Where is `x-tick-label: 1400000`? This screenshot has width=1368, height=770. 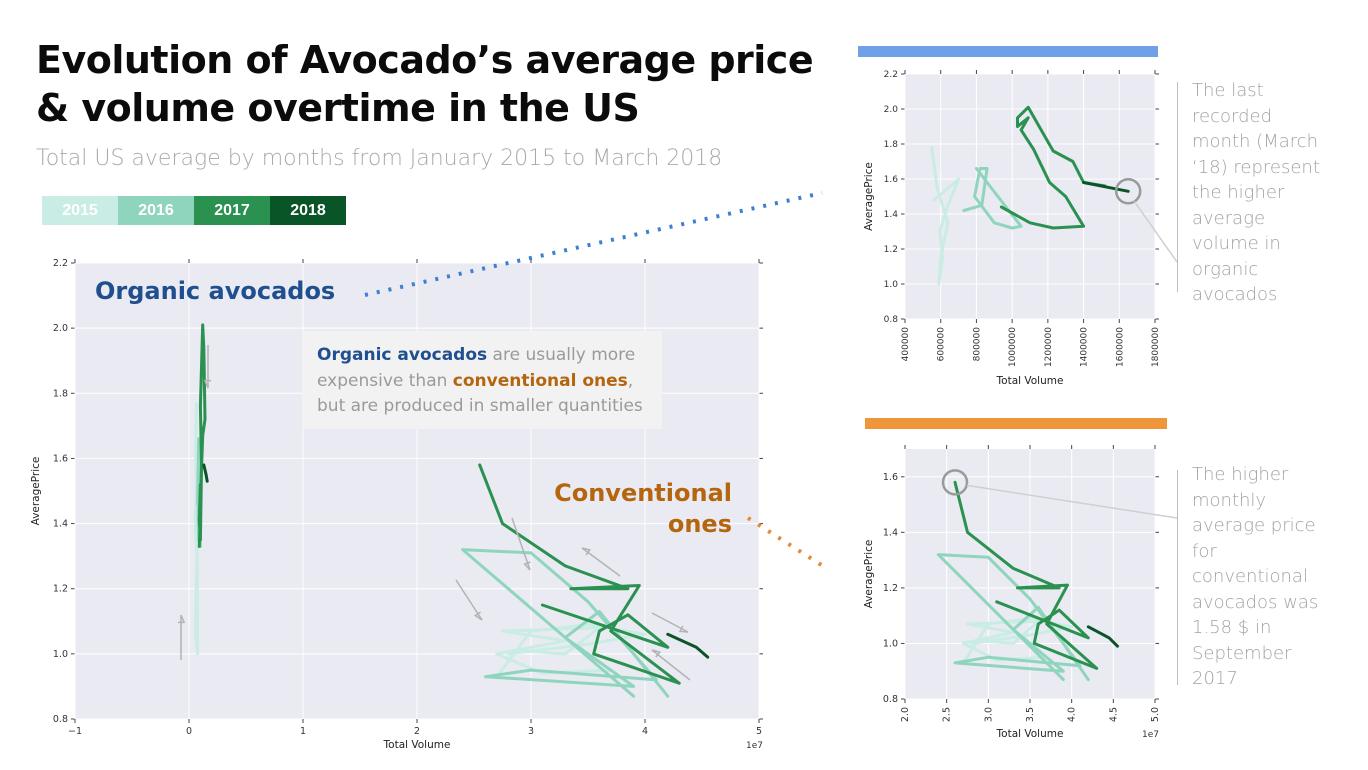
x-tick-label: 1400000 is located at coordinates (1085, 347).